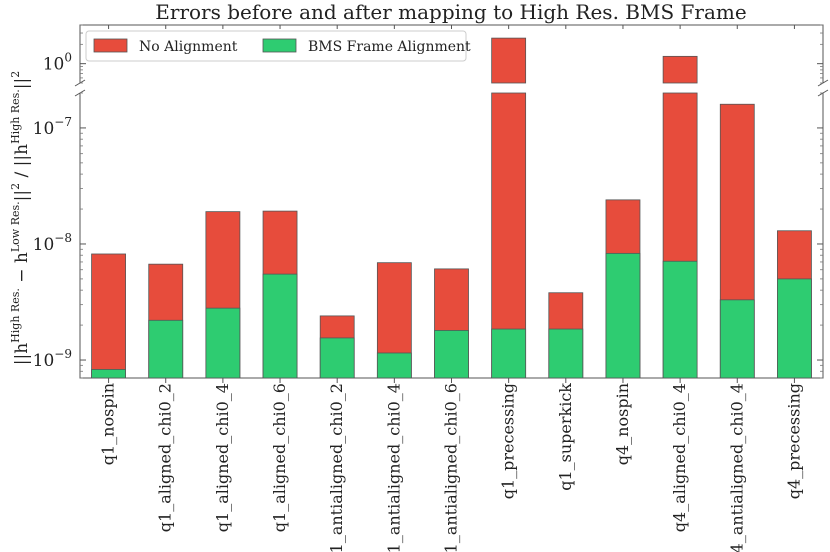  Describe the element at coordinates (622, 424) in the screenshot. I see `x-tick-label: q4_nospin` at that location.